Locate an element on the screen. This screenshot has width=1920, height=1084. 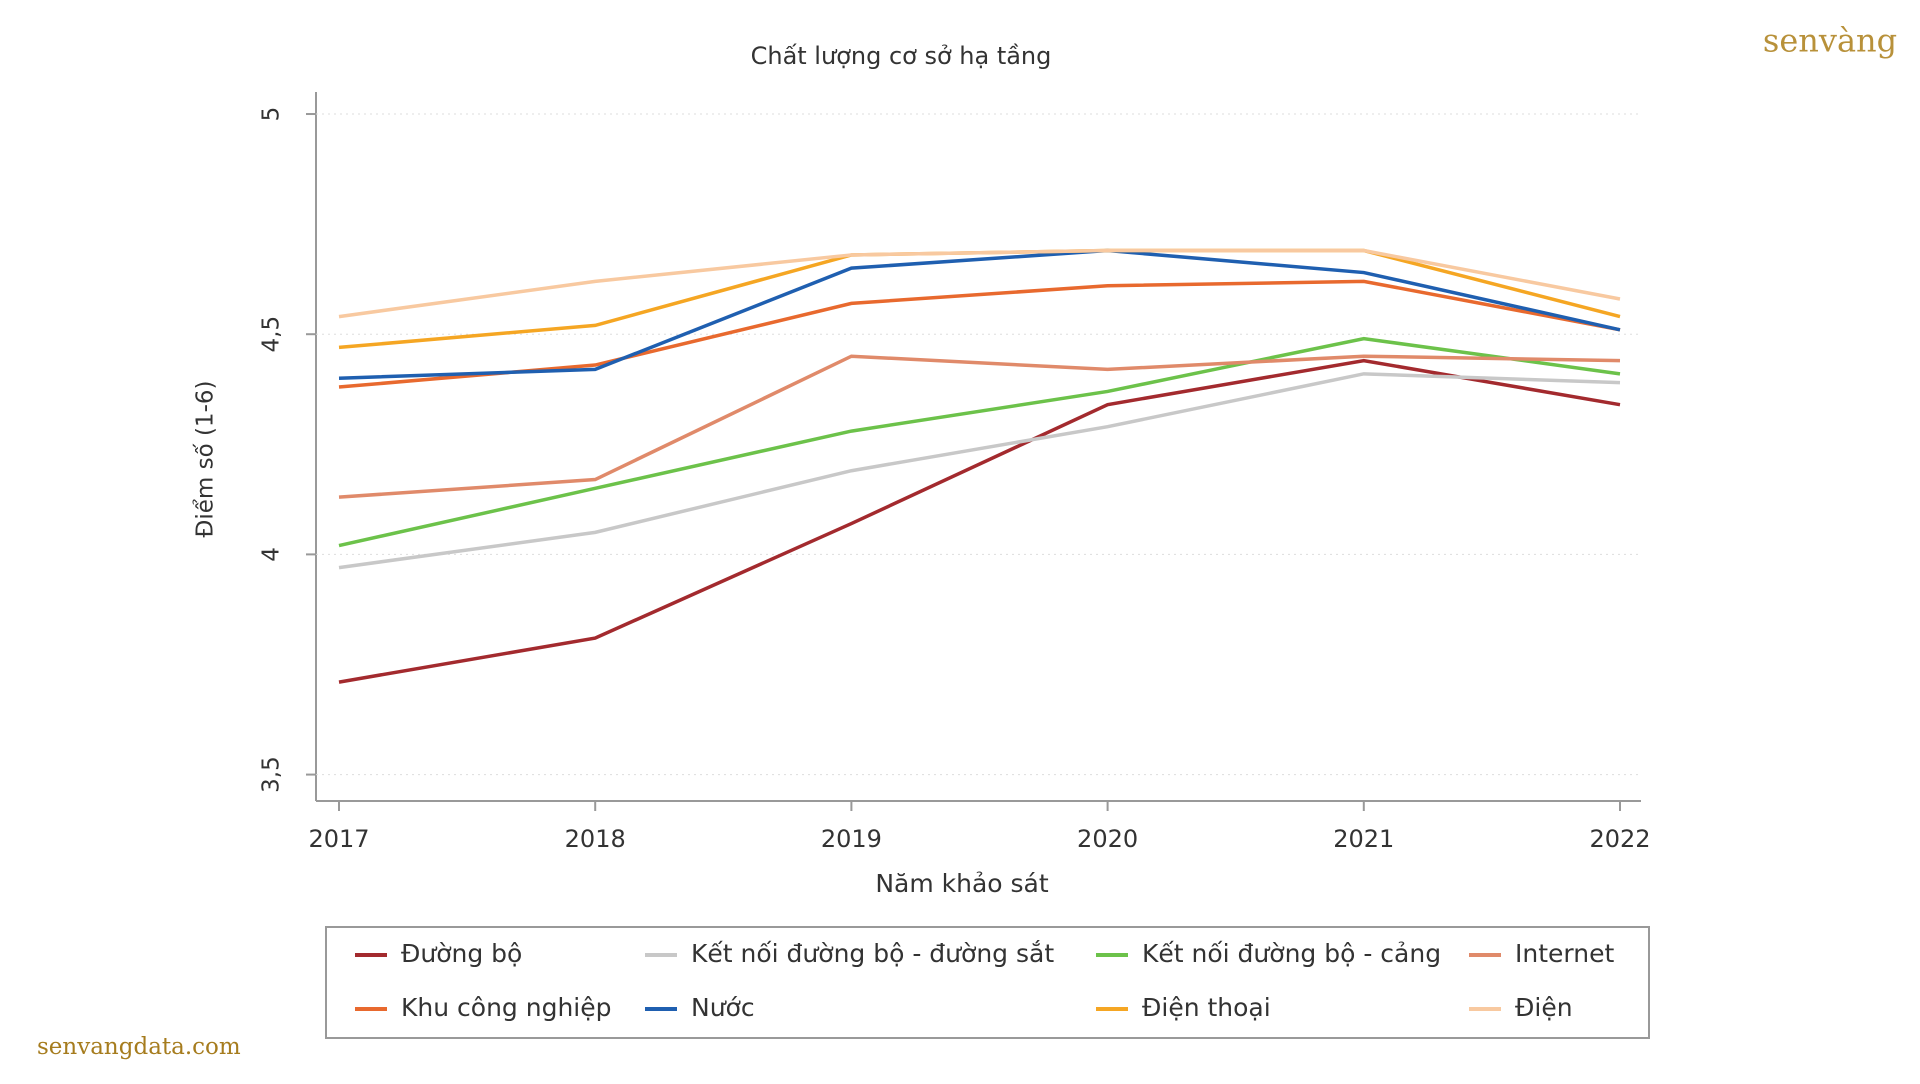
legend-label: Internet is located at coordinates (1564, 953).